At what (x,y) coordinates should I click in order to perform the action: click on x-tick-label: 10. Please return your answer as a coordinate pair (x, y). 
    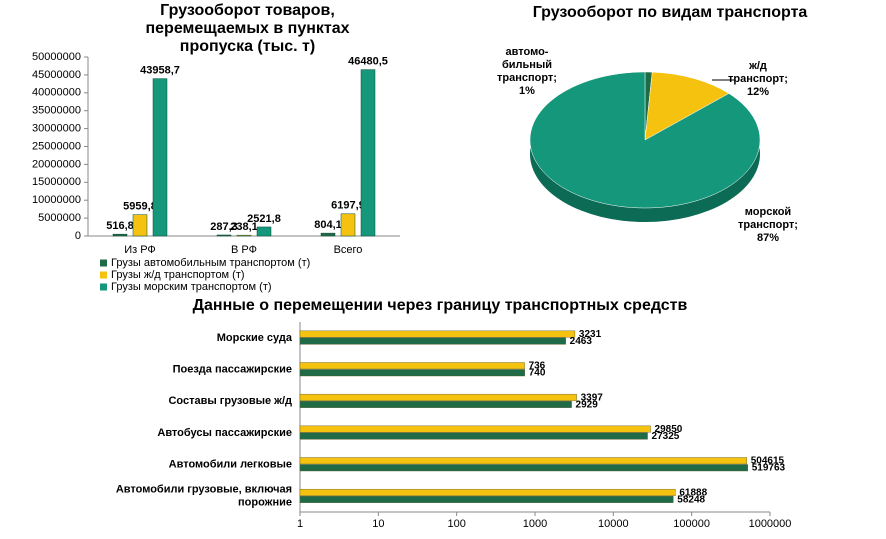
    Looking at the image, I should click on (378, 524).